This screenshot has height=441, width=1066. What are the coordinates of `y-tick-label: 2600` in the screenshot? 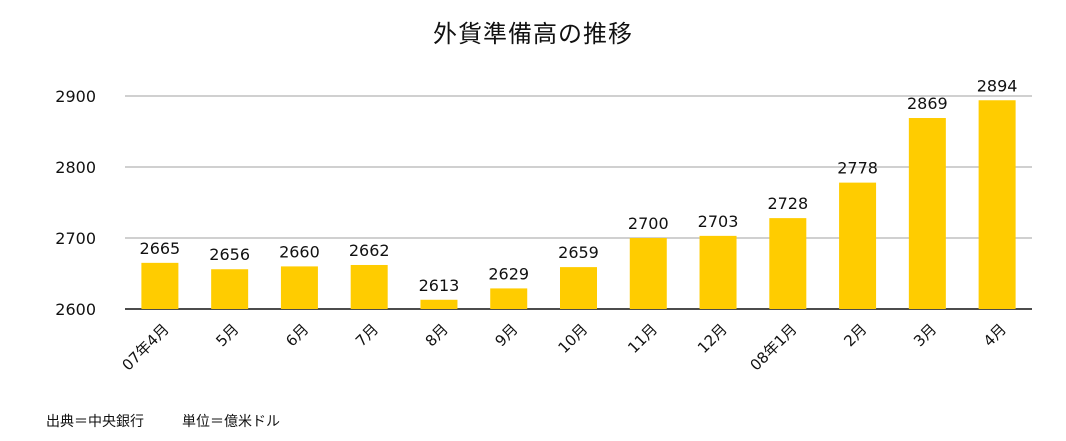 It's located at (75, 309).